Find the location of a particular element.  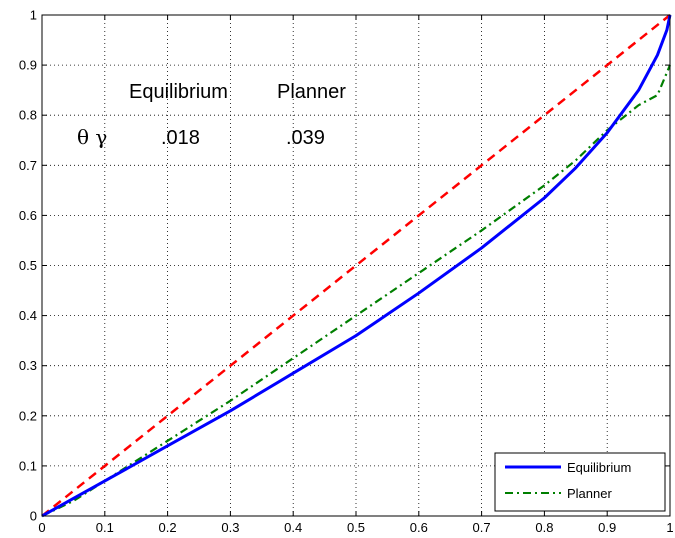

y-tick-label: 0.7 is located at coordinates (28, 165).